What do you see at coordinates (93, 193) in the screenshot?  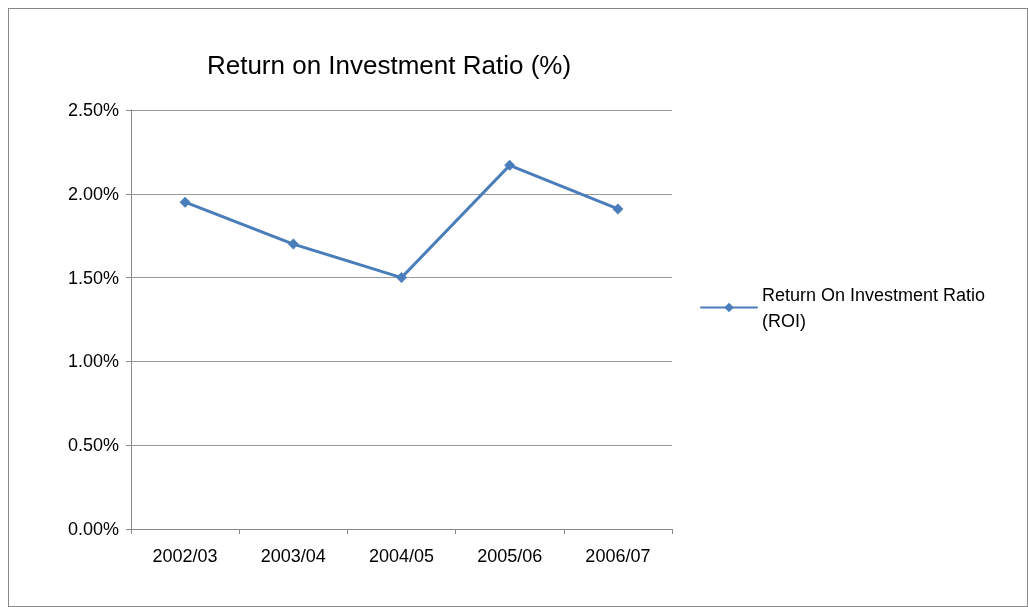 I see `y-tick-label: 2.00%` at bounding box center [93, 193].